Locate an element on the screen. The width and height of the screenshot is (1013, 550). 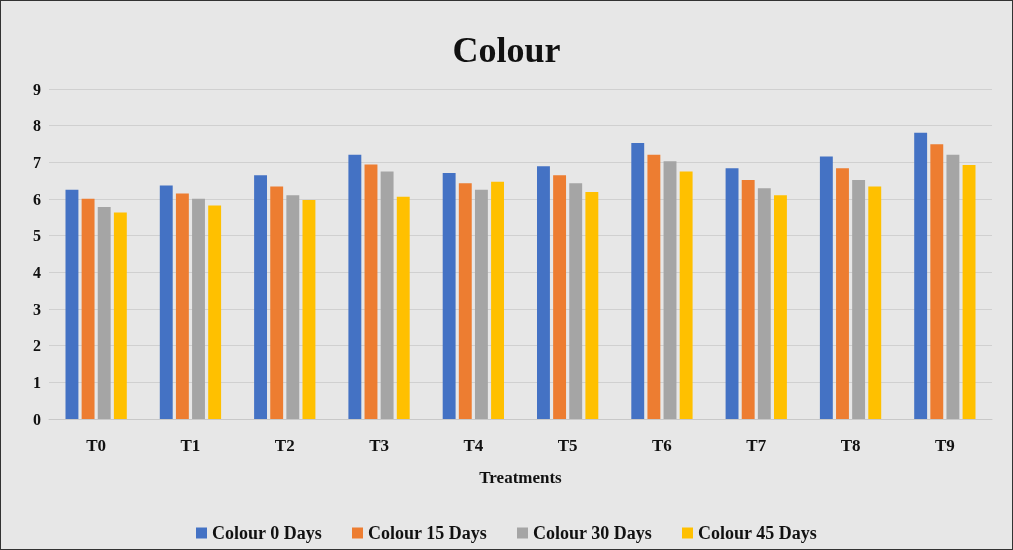
y-tick-label: 1 is located at coordinates (37, 382).